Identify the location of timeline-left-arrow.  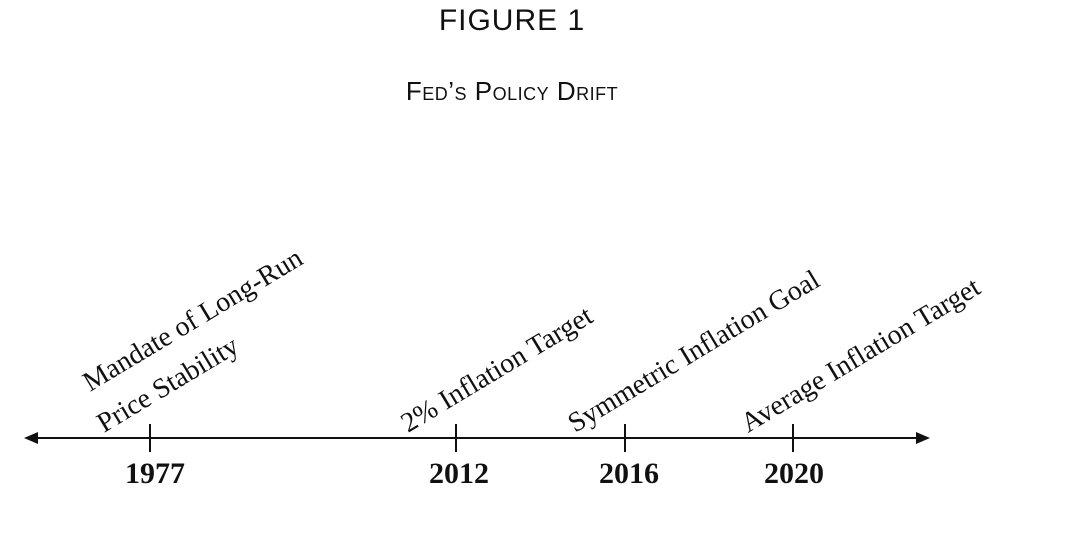
(31, 438).